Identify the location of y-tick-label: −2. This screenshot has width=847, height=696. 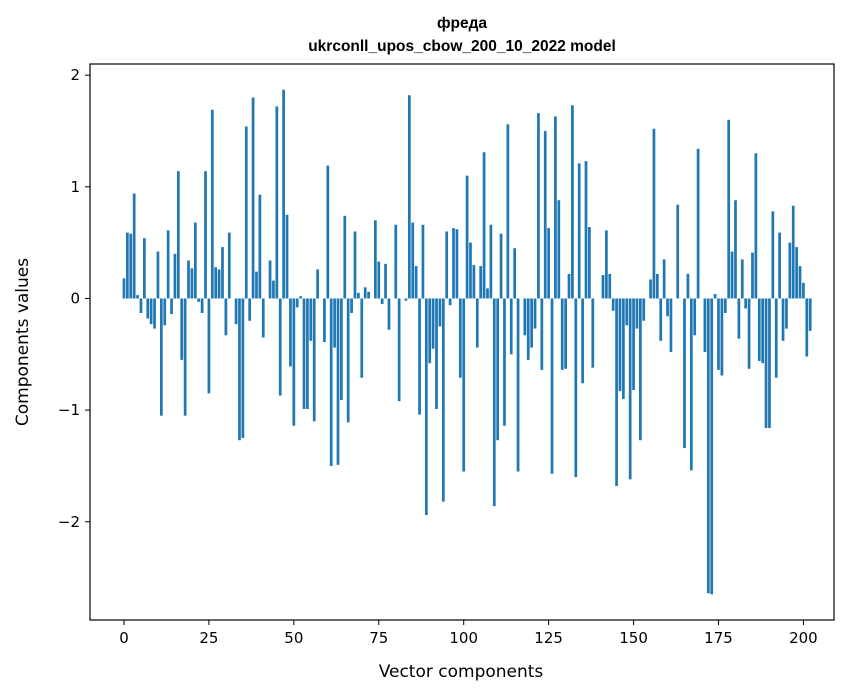
(69, 522).